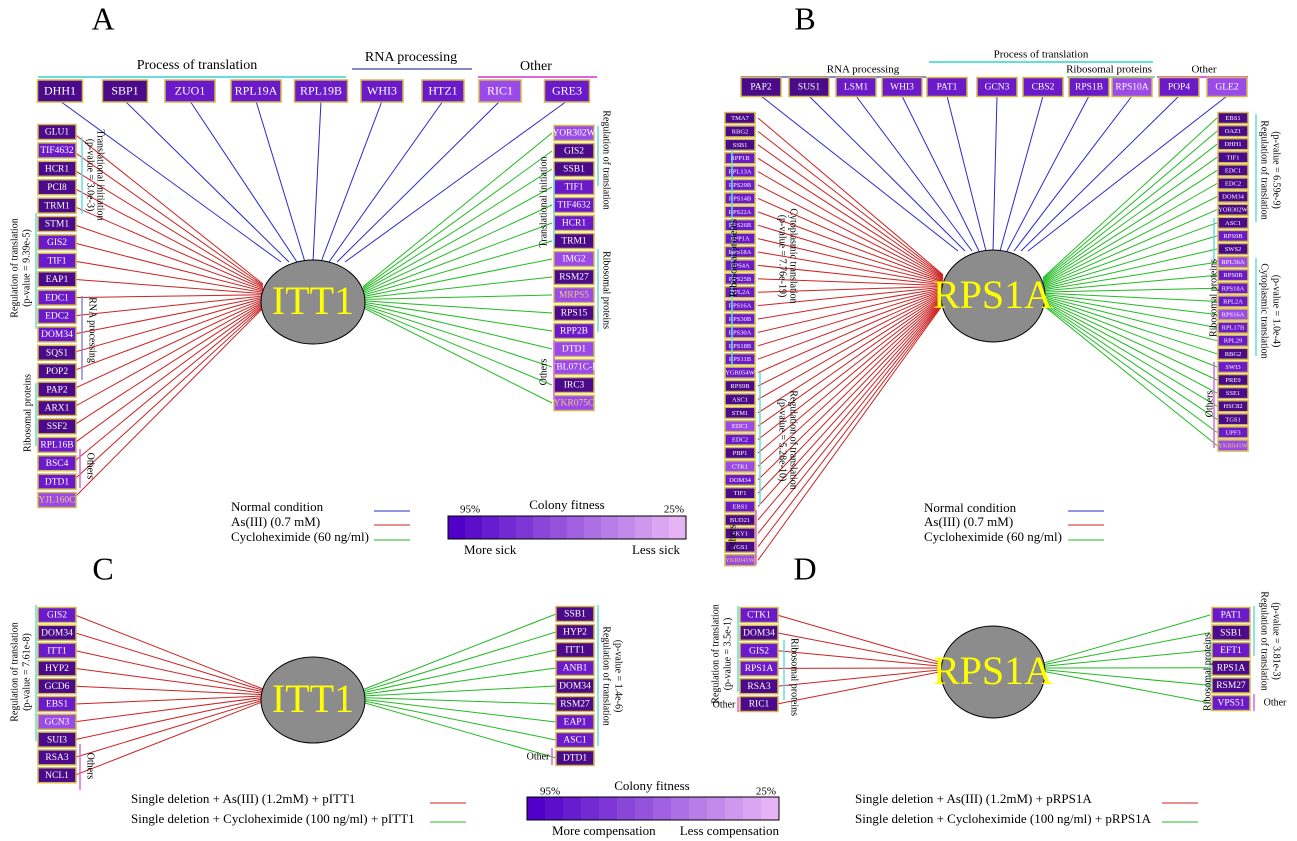 The height and width of the screenshot is (841, 1297). Describe the element at coordinates (1132, 87) in the screenshot. I see `gene-box-top-rps10a: RPS10A` at that location.